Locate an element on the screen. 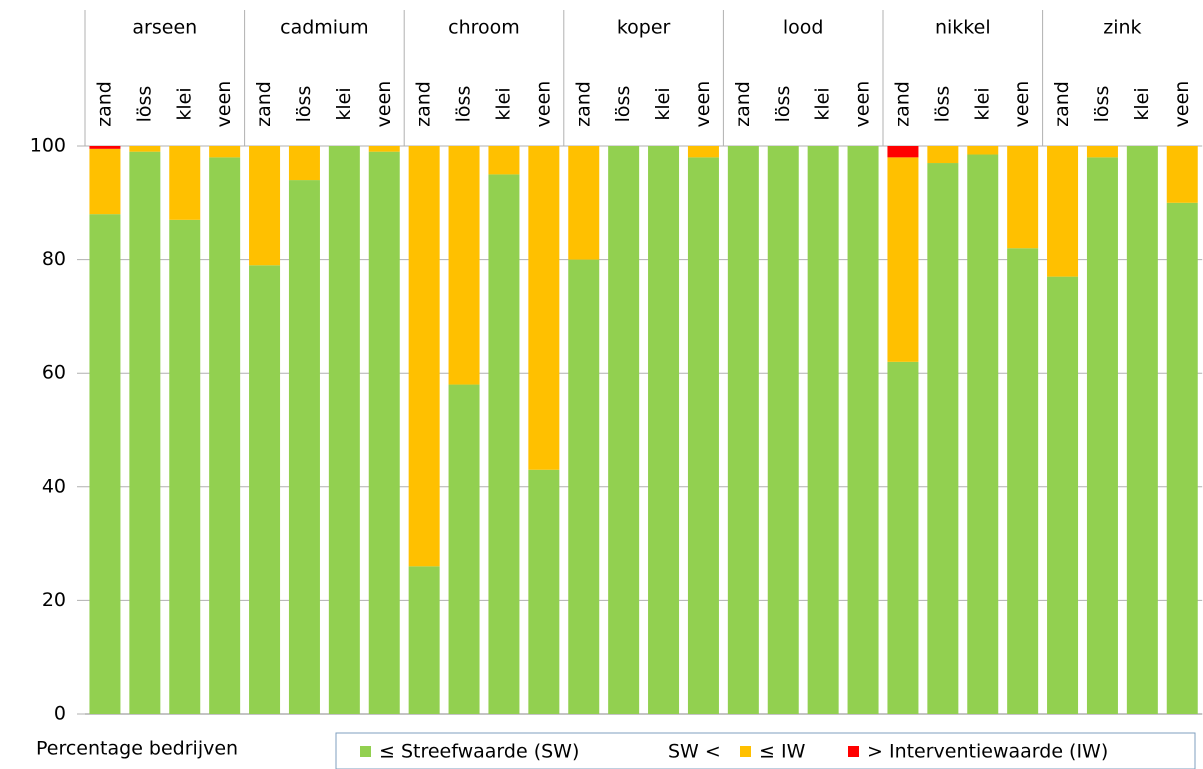  group-label: koper is located at coordinates (644, 28).